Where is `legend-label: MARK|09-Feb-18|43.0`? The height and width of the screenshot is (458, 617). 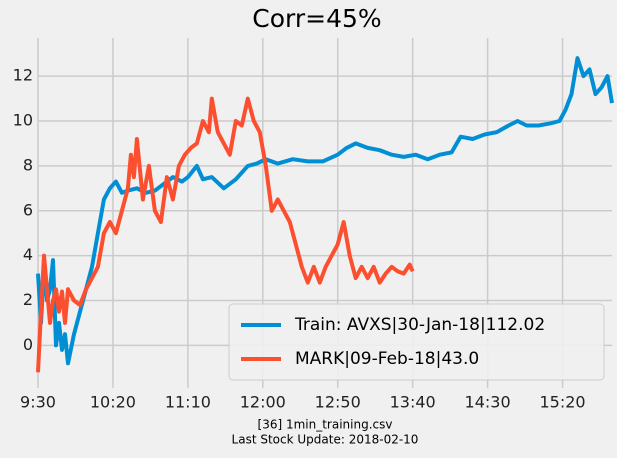
legend-label: MARK|09-Feb-18|43.0 is located at coordinates (387, 359).